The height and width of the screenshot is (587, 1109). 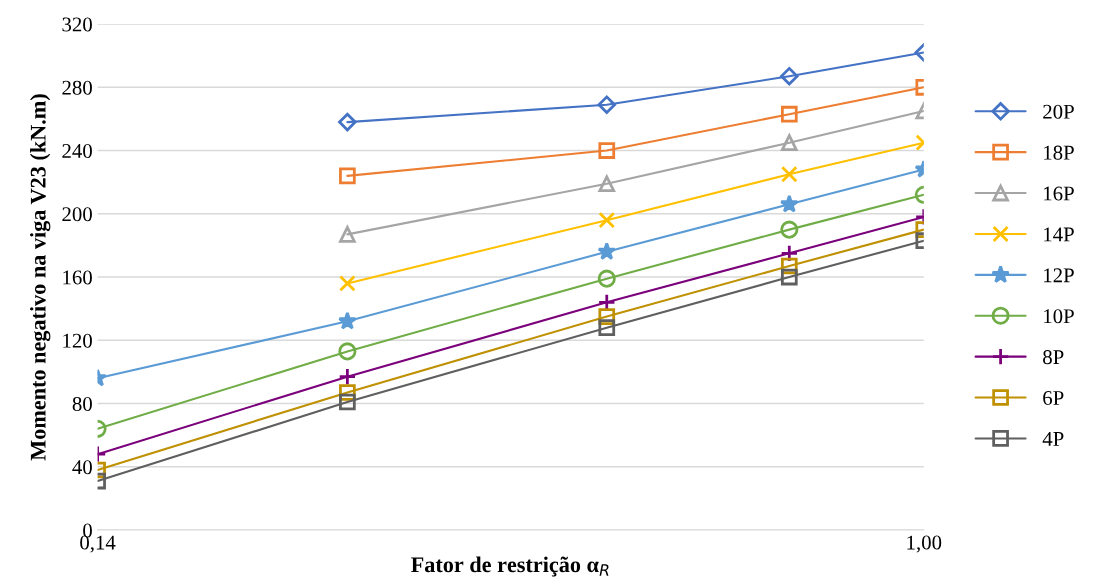 I want to click on y-tick-label: 200, so click(x=77, y=214).